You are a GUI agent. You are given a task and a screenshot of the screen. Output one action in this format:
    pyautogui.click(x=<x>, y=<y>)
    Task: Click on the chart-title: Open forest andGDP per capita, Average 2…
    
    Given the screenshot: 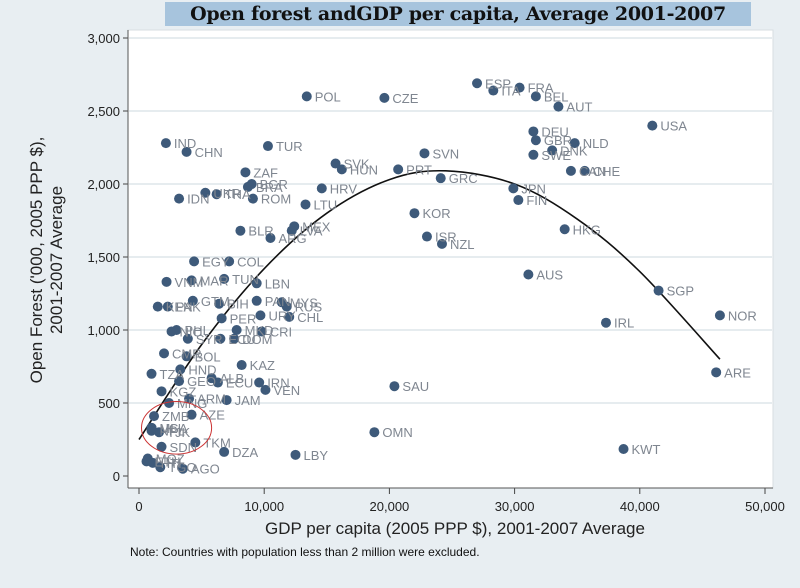 What is the action you would take?
    pyautogui.click(x=458, y=14)
    